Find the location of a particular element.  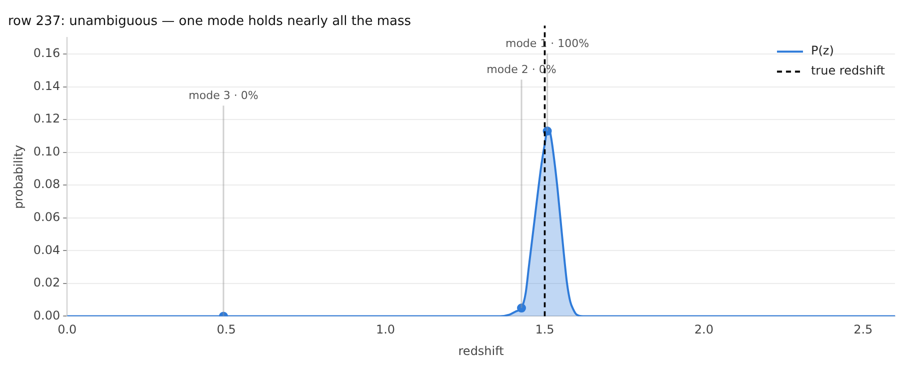

y-tick-label: 0.14 is located at coordinates (46, 85).